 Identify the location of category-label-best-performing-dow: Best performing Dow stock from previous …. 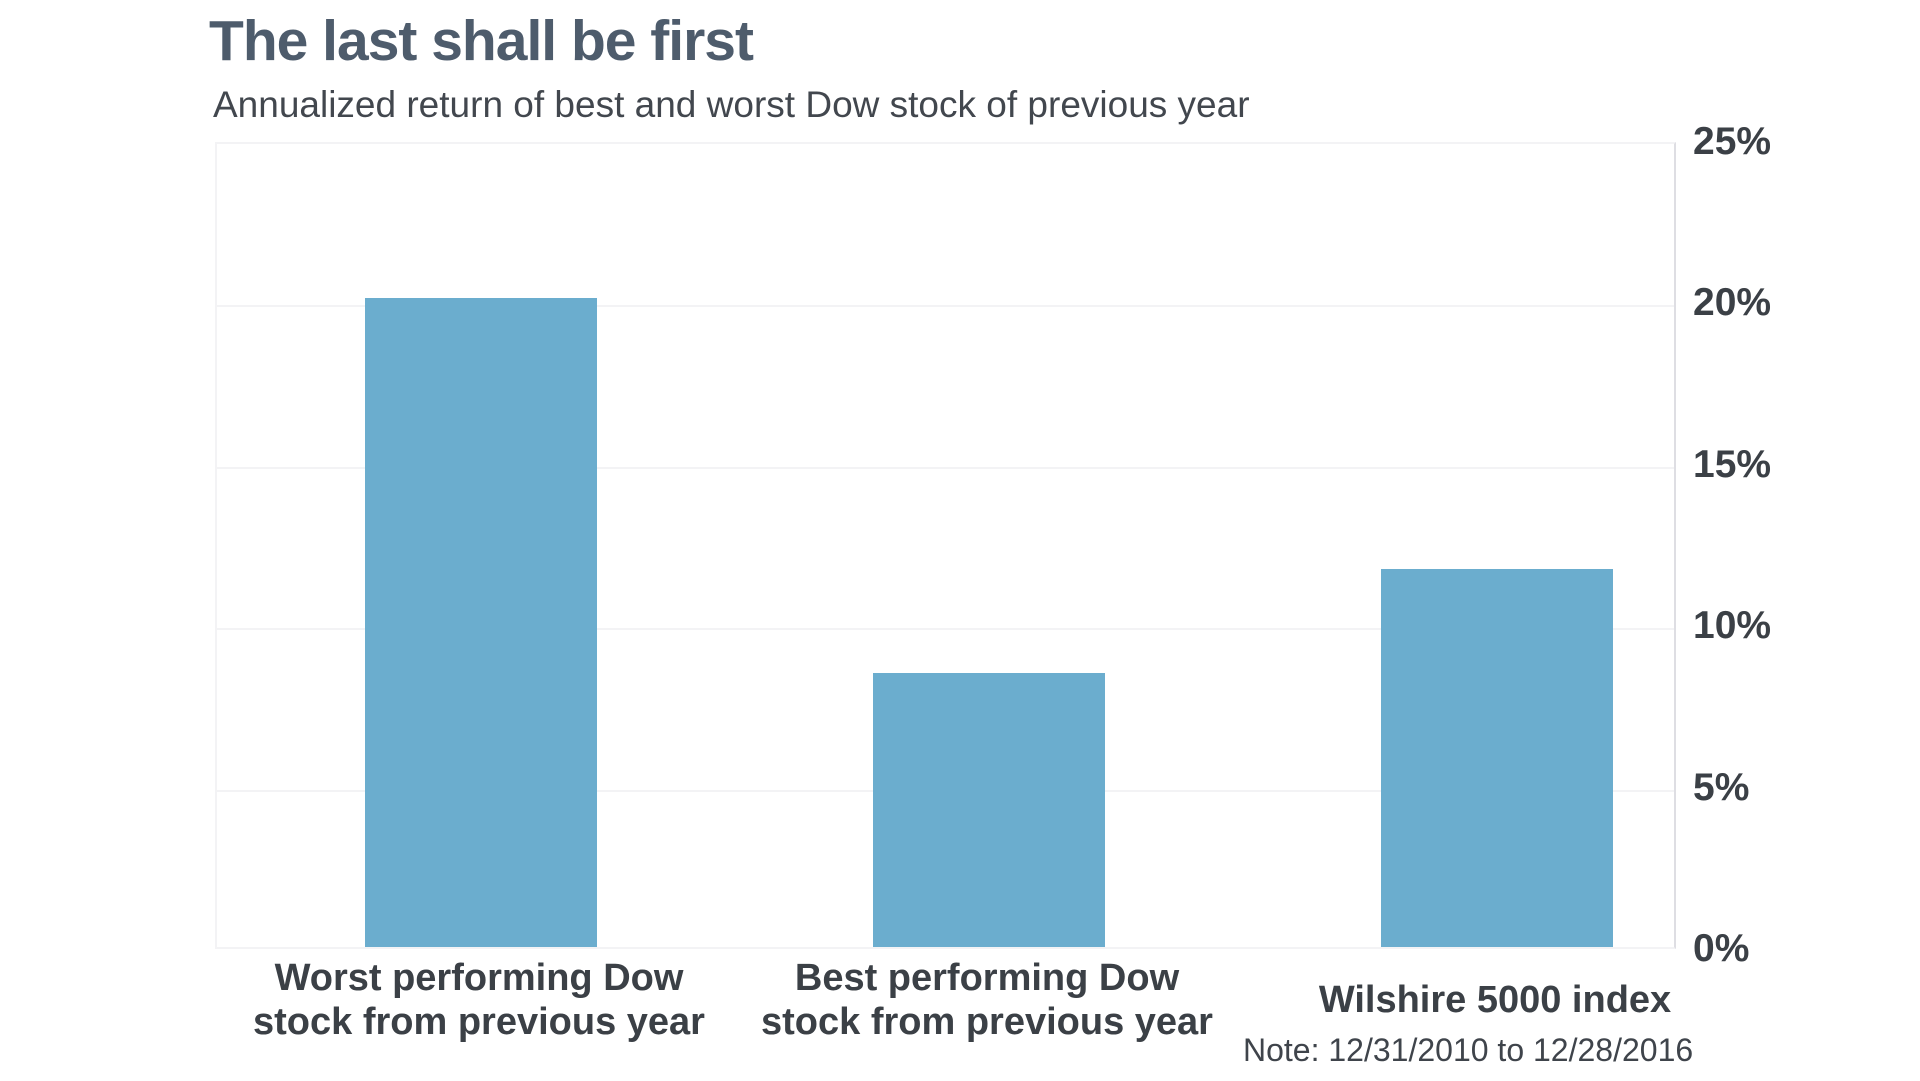
(987, 999).